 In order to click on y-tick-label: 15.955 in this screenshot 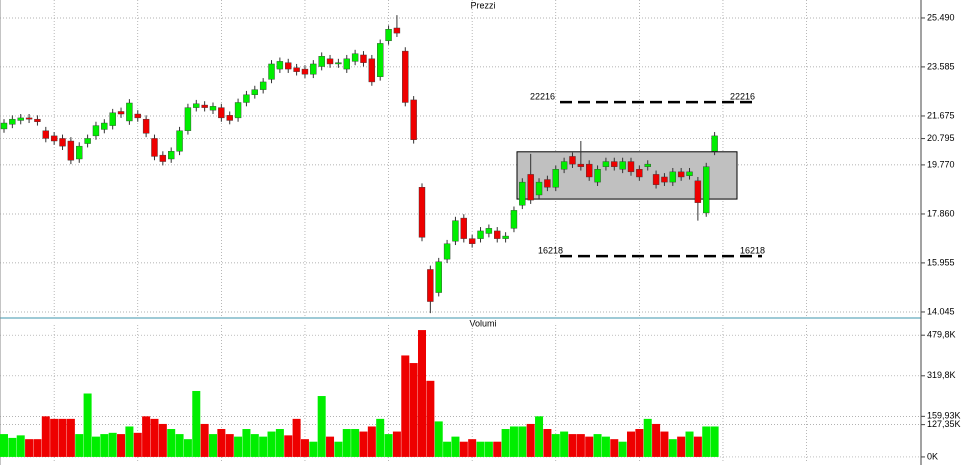, I will do `click(941, 262)`.